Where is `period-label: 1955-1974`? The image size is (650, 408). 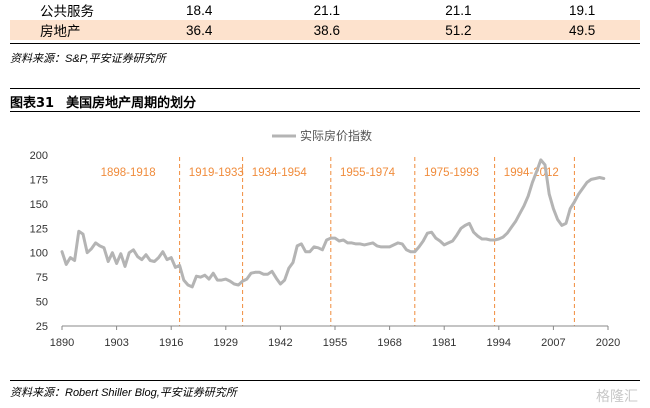 period-label: 1955-1974 is located at coordinates (368, 173).